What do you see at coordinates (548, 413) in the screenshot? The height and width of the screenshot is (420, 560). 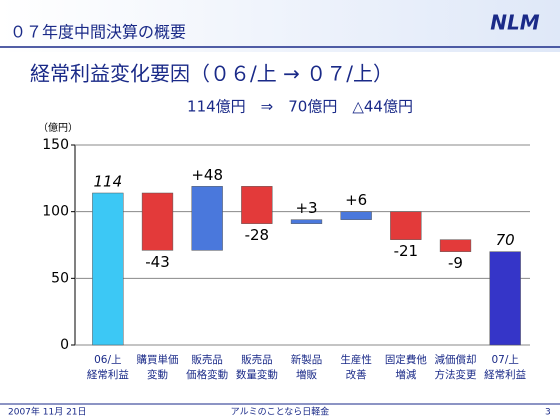 I see `page-number: 3` at bounding box center [548, 413].